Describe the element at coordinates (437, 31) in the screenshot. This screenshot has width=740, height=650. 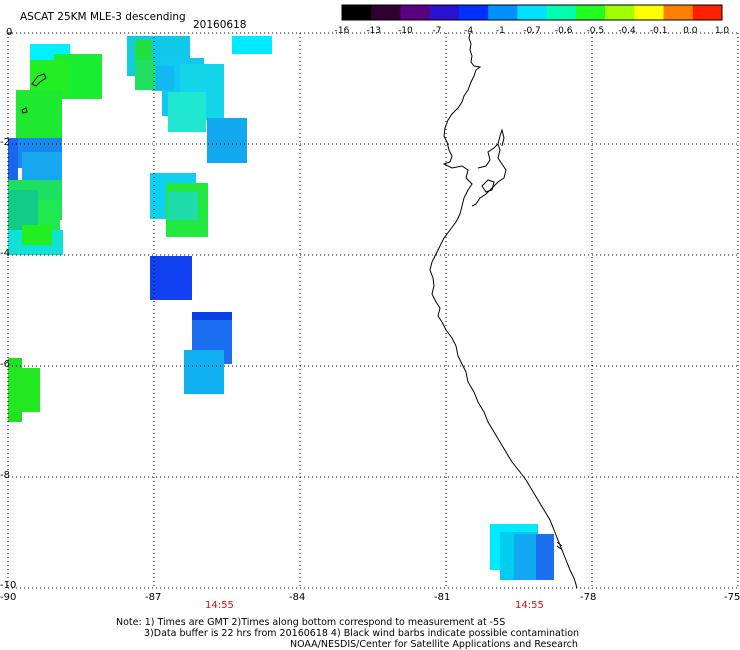
I see `colorbar-label: -7` at that location.